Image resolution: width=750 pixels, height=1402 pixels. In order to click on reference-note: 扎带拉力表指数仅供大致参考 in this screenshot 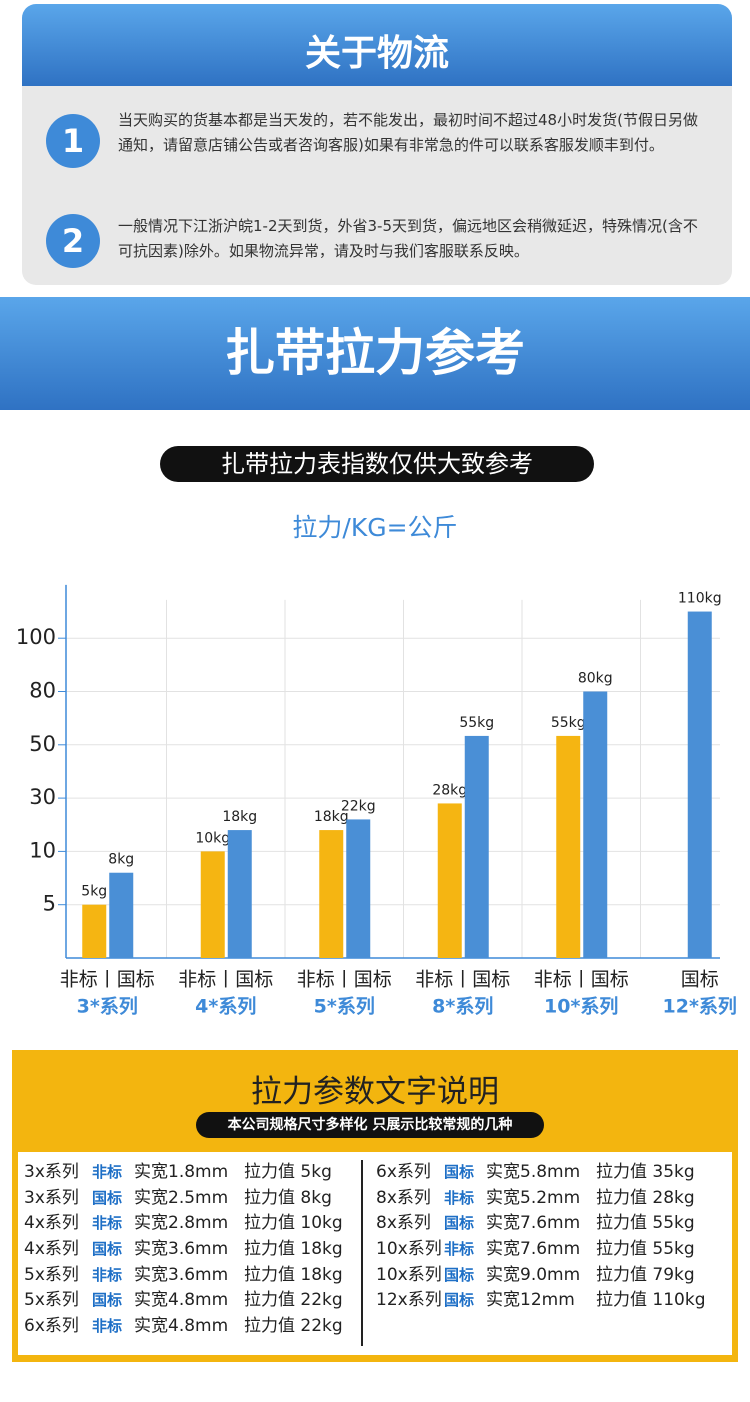, I will do `click(377, 464)`.